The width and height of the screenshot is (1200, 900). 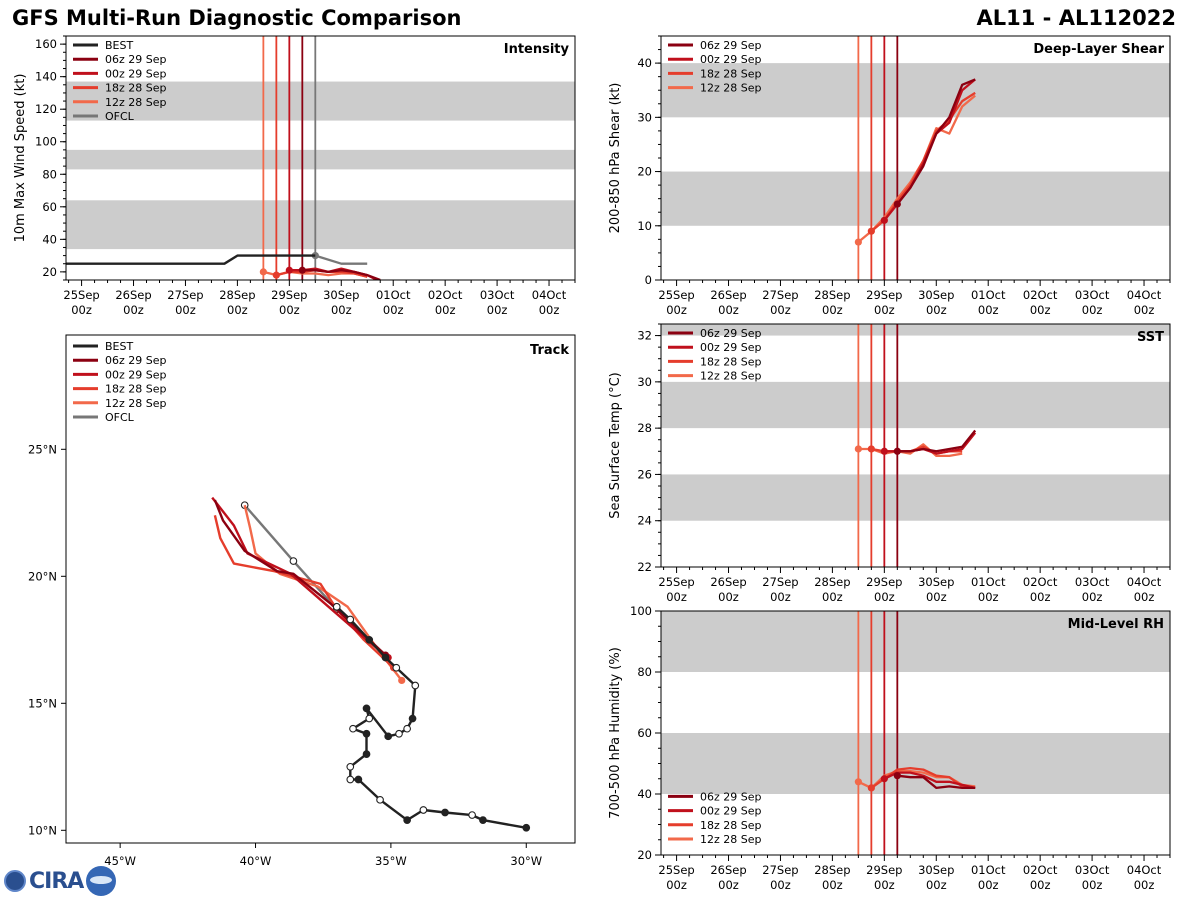 I want to click on intensity-init-point-ofcl, so click(x=315, y=256).